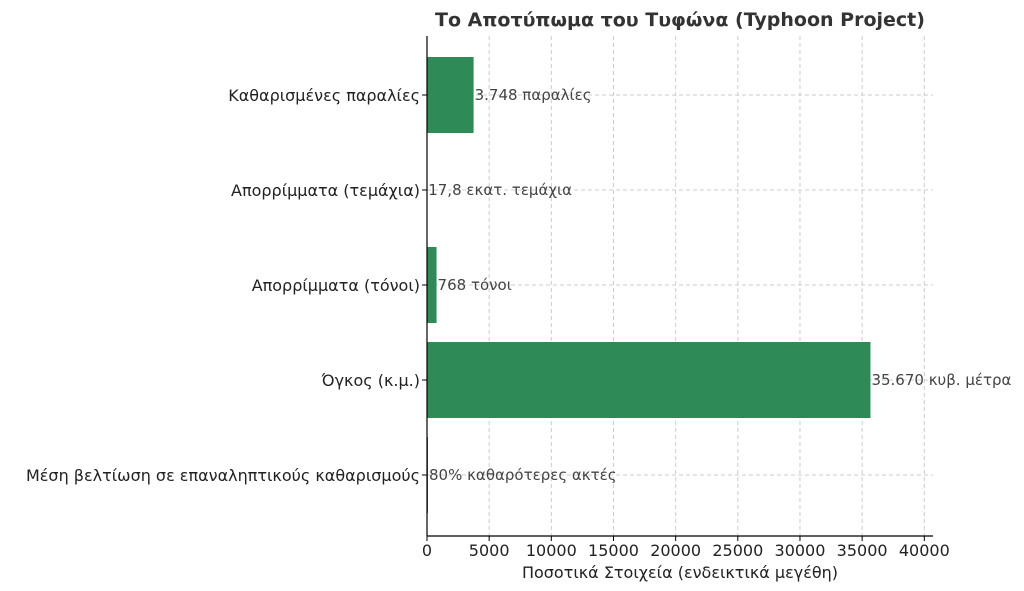 The image size is (1024, 591). Describe the element at coordinates (924, 550) in the screenshot. I see `x-tick-label: 40000` at that location.